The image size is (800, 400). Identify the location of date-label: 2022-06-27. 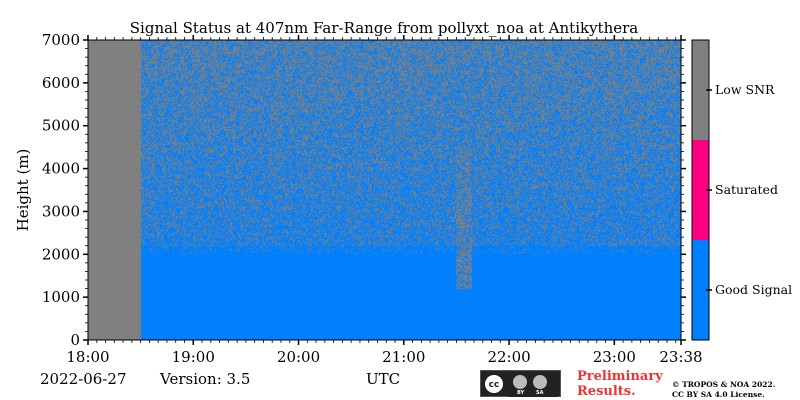
(83, 379).